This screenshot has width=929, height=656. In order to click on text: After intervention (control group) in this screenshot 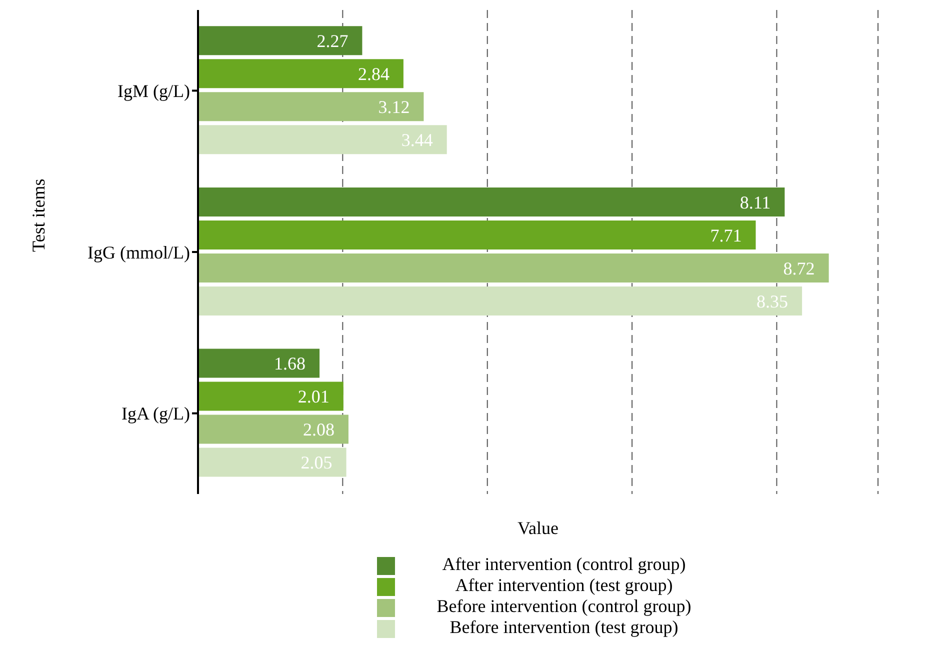, I will do `click(564, 564)`.